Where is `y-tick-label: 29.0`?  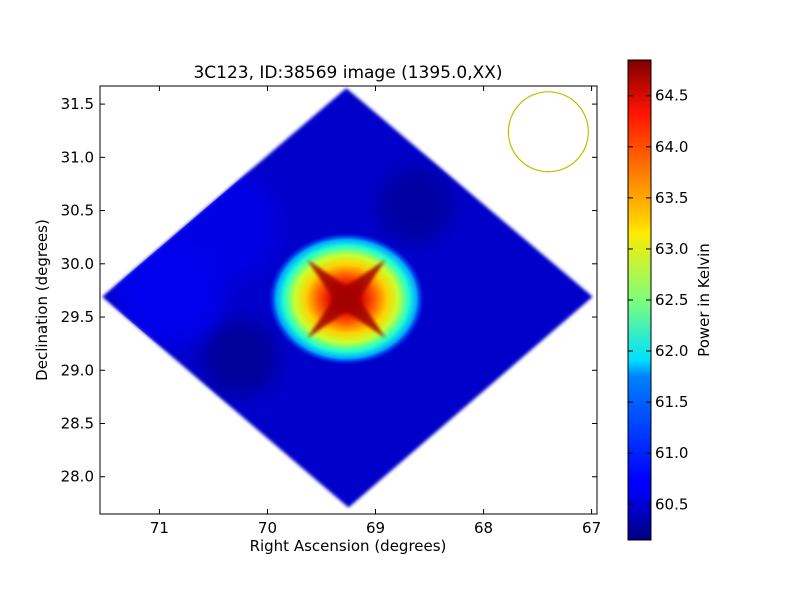 y-tick-label: 29.0 is located at coordinates (77, 370).